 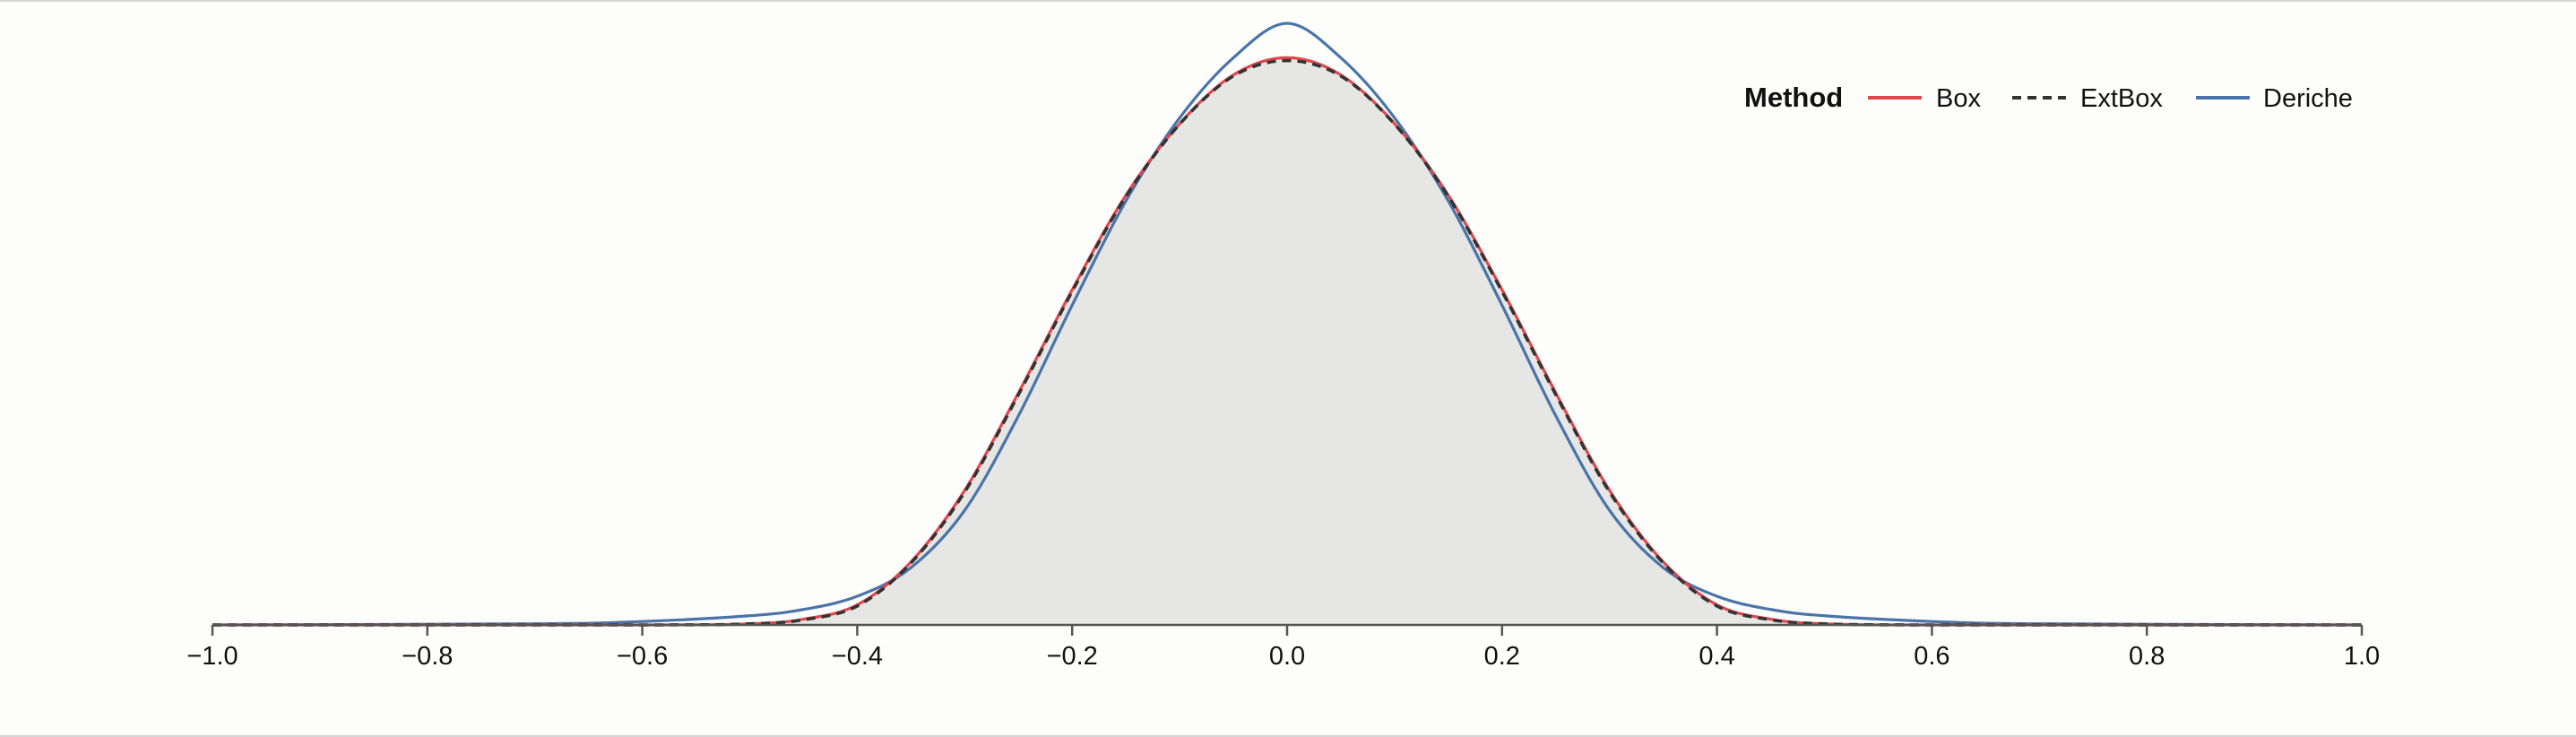 I want to click on x-tick-label: 0.0, so click(x=1287, y=656).